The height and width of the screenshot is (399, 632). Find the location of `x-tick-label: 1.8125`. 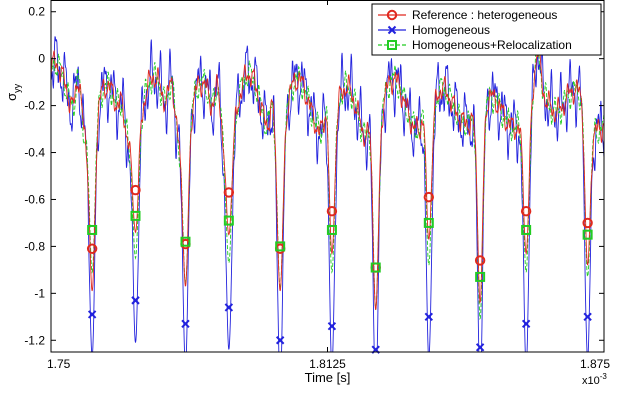

x-tick-label: 1.8125 is located at coordinates (327, 364).